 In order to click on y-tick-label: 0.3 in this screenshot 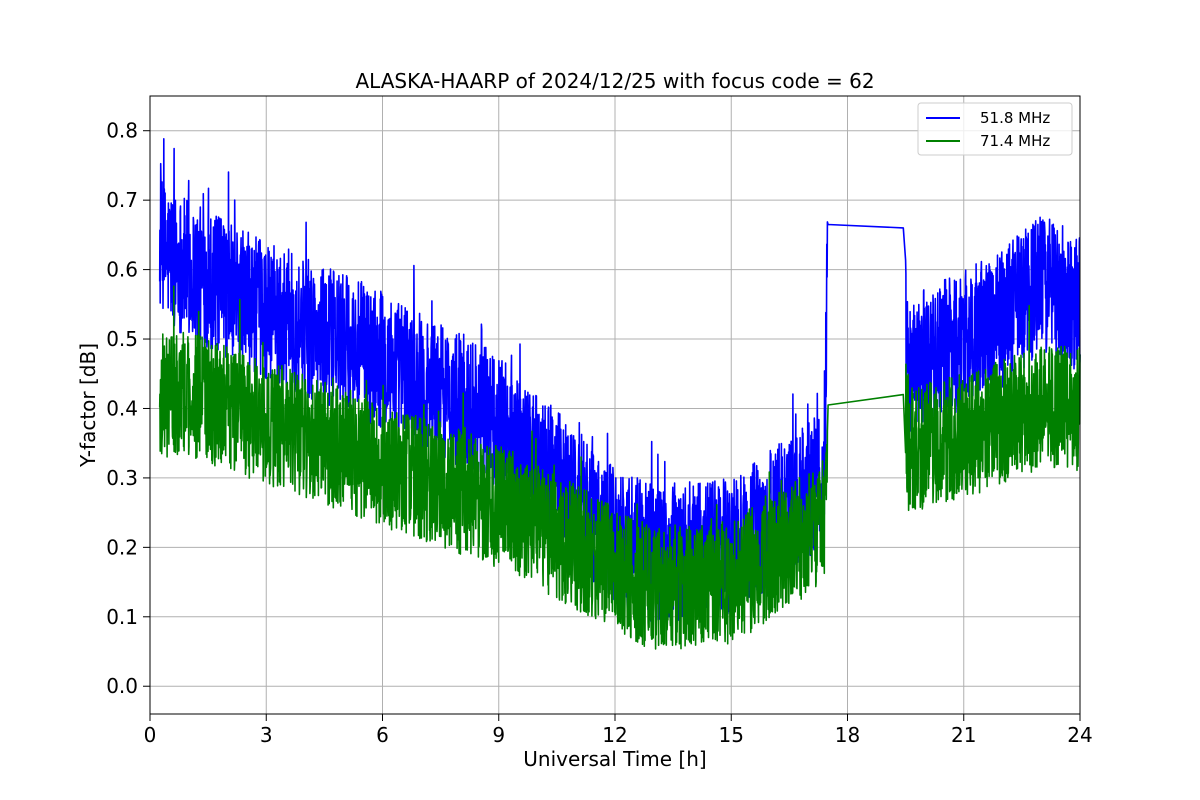, I will do `click(122, 478)`.